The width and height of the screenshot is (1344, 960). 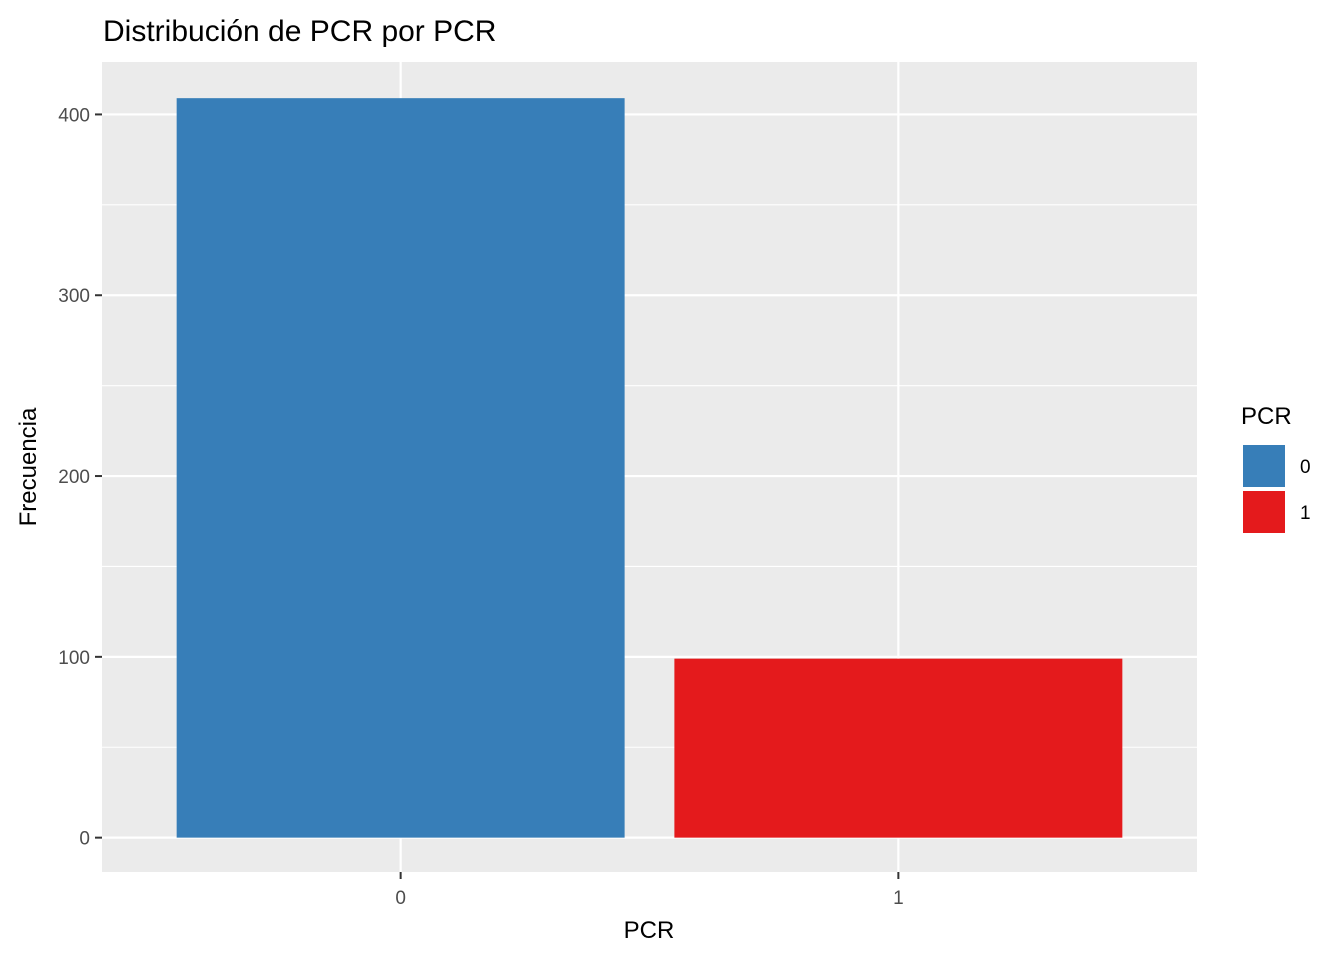 I want to click on x-tick-label: 1, so click(x=898, y=898).